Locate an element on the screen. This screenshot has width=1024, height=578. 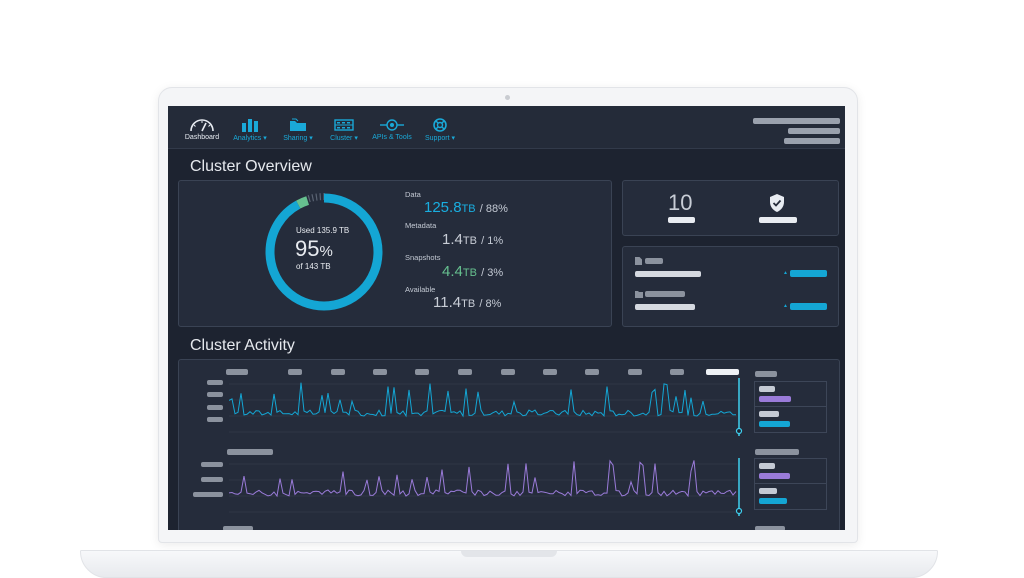
folders-label-placeholder is located at coordinates (665, 294).